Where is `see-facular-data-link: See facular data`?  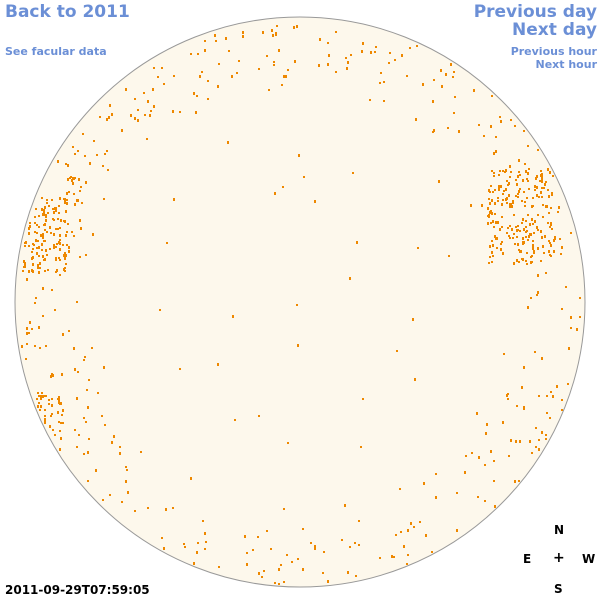 see-facular-data-link: See facular data is located at coordinates (56, 51).